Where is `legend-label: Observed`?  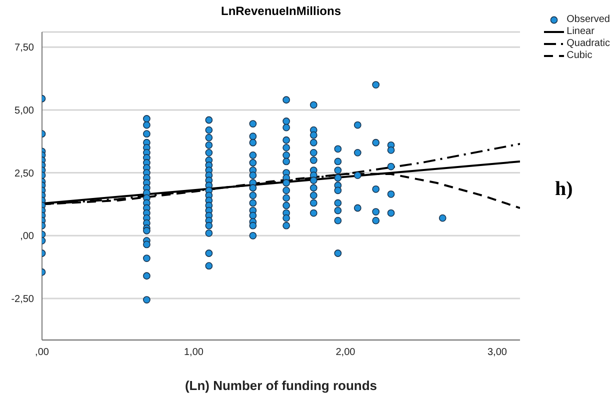
legend-label: Observed is located at coordinates (588, 20).